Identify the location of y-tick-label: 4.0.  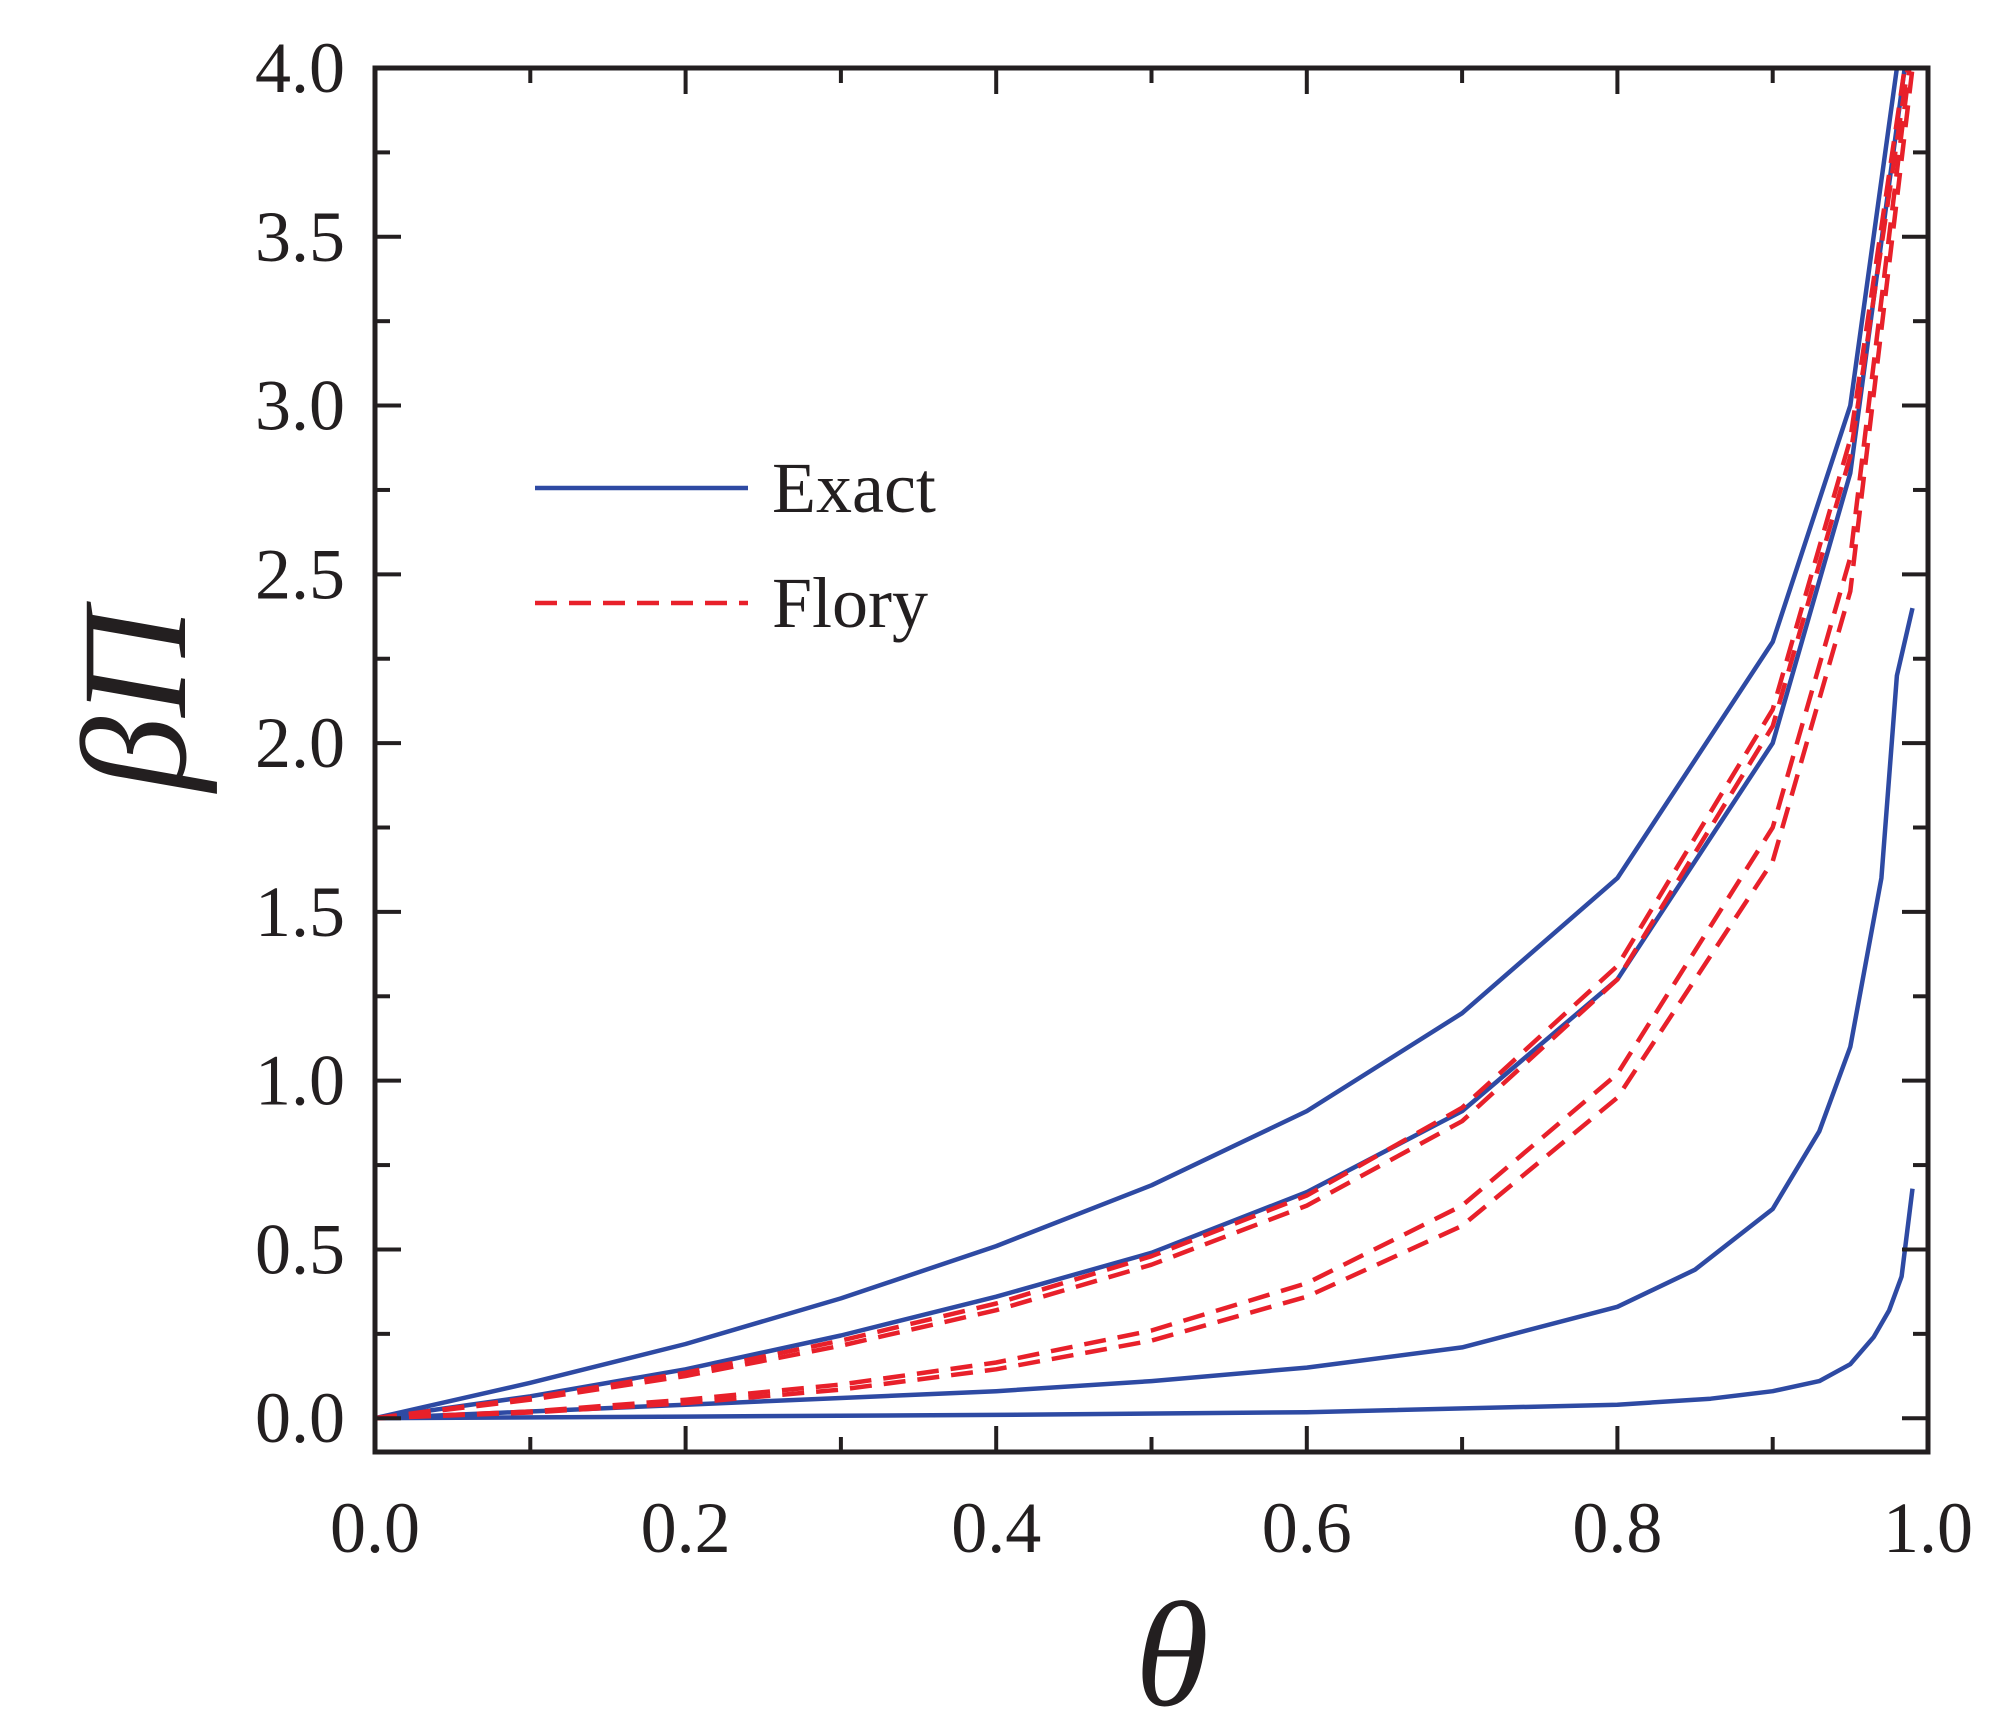
(300, 68).